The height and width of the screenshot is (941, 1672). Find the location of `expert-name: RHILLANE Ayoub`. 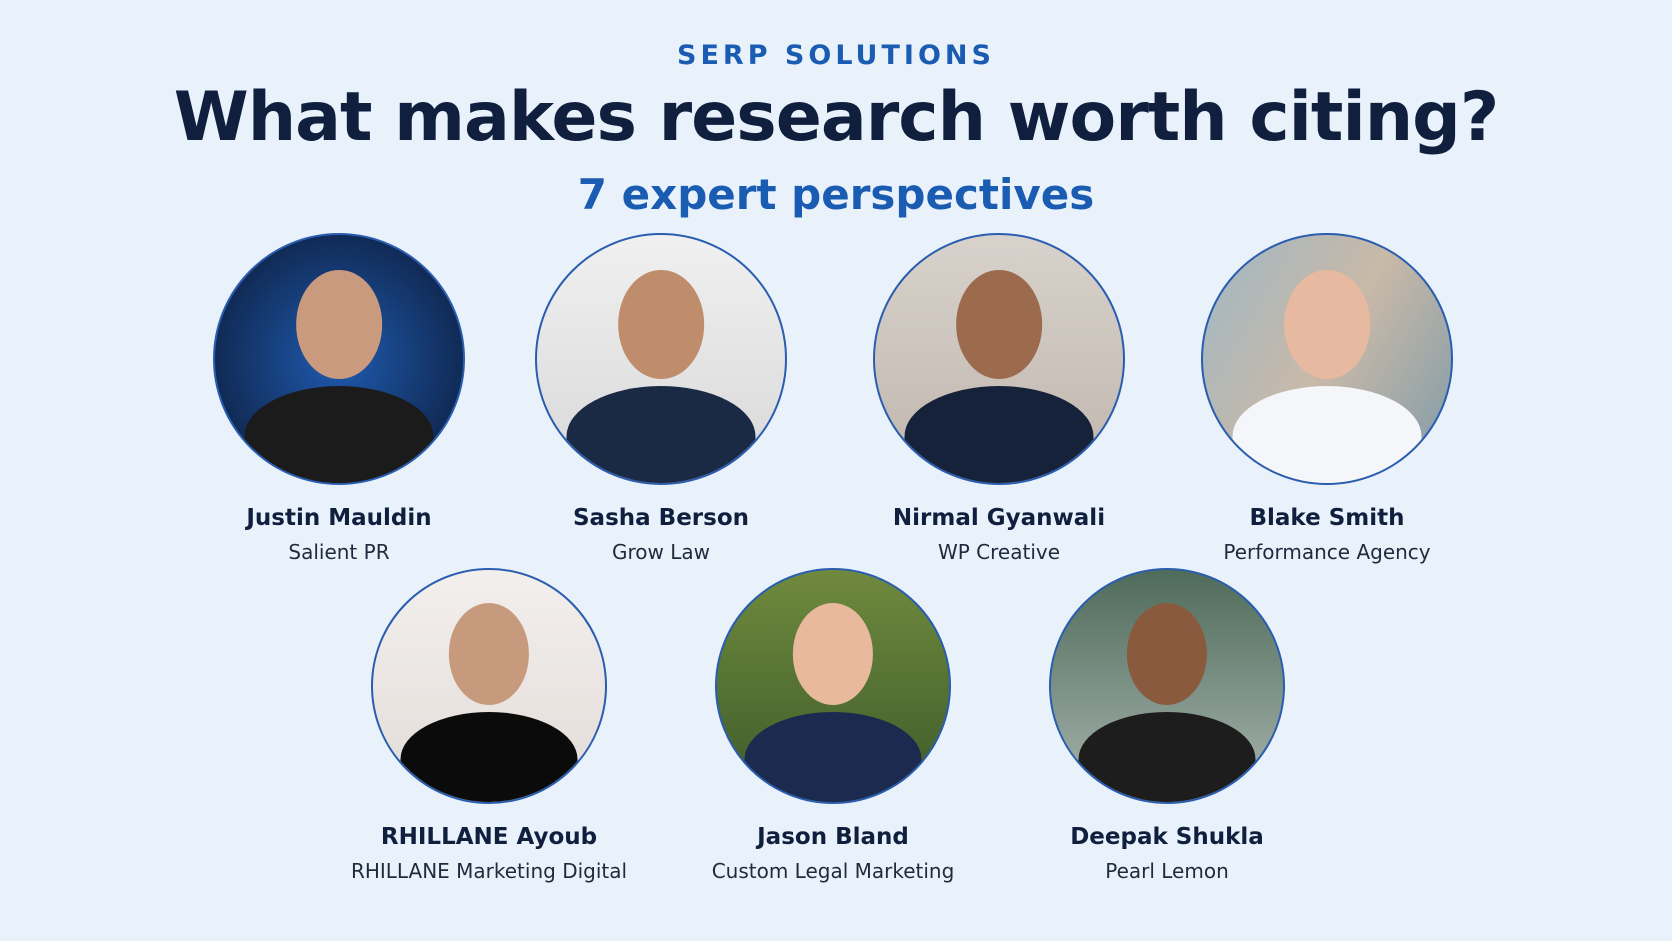

expert-name: RHILLANE Ayoub is located at coordinates (489, 837).